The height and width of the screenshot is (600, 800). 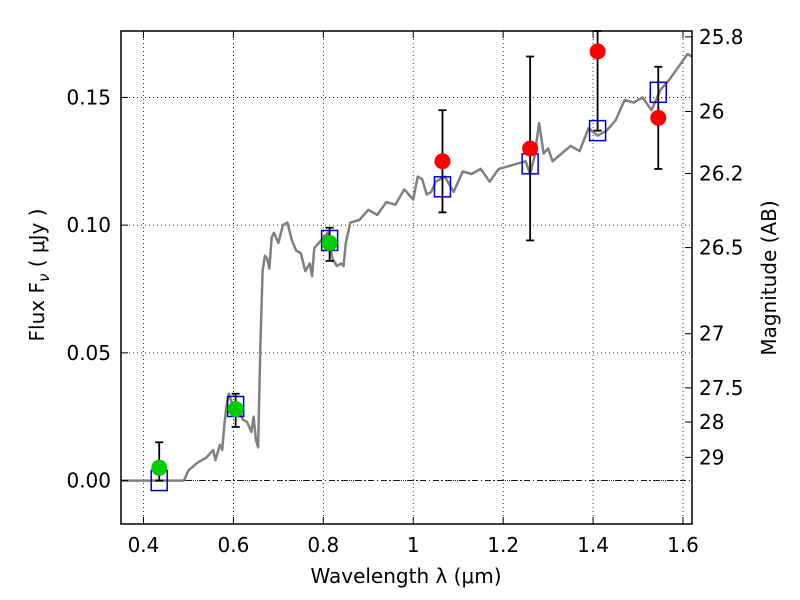 I want to click on x-axis-title: Wavelength λ (μm), so click(x=405, y=576).